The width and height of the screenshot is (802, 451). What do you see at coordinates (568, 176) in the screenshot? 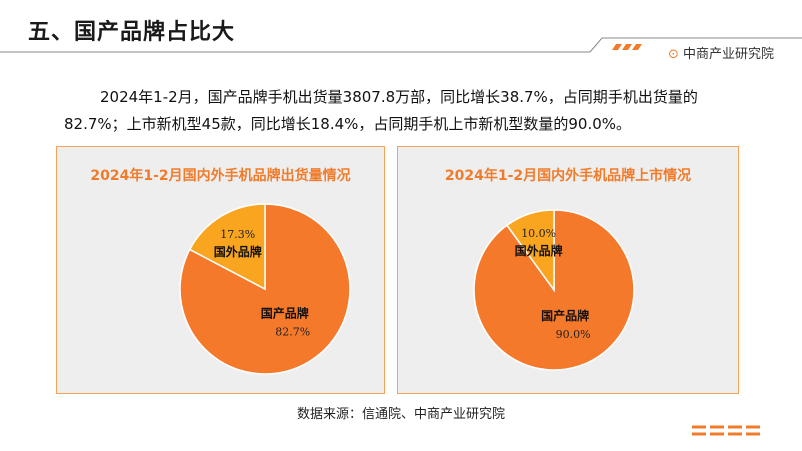
I see `chart-title-launches: 2024年1-2月国内外手机品牌上市情况` at bounding box center [568, 176].